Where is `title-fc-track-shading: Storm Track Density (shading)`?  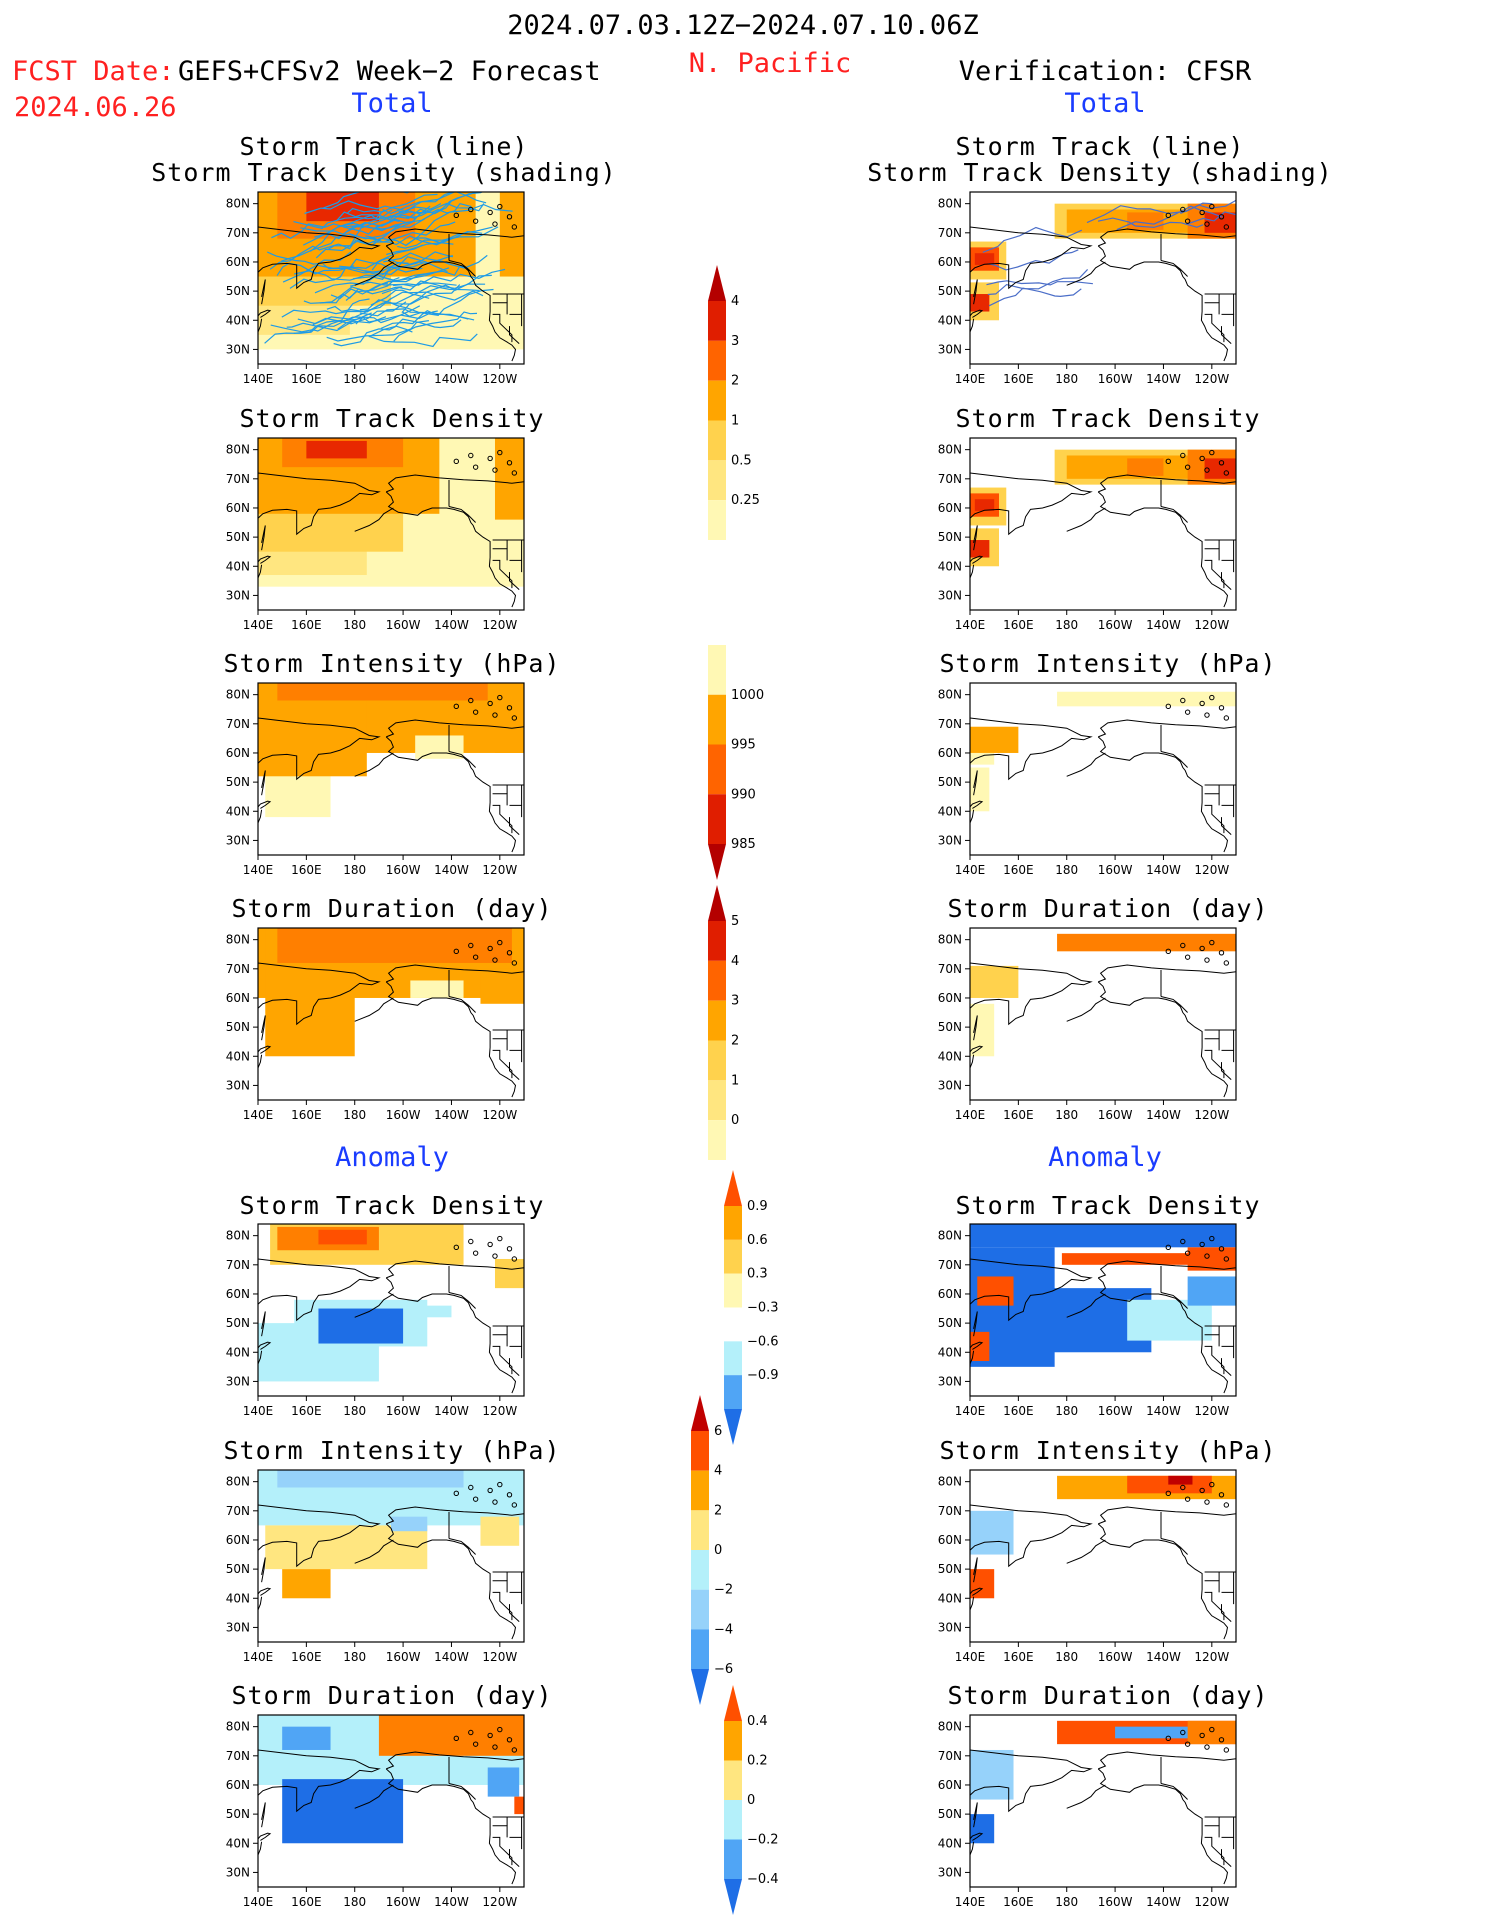
title-fc-track-shading: Storm Track Density (shading) is located at coordinates (384, 172).